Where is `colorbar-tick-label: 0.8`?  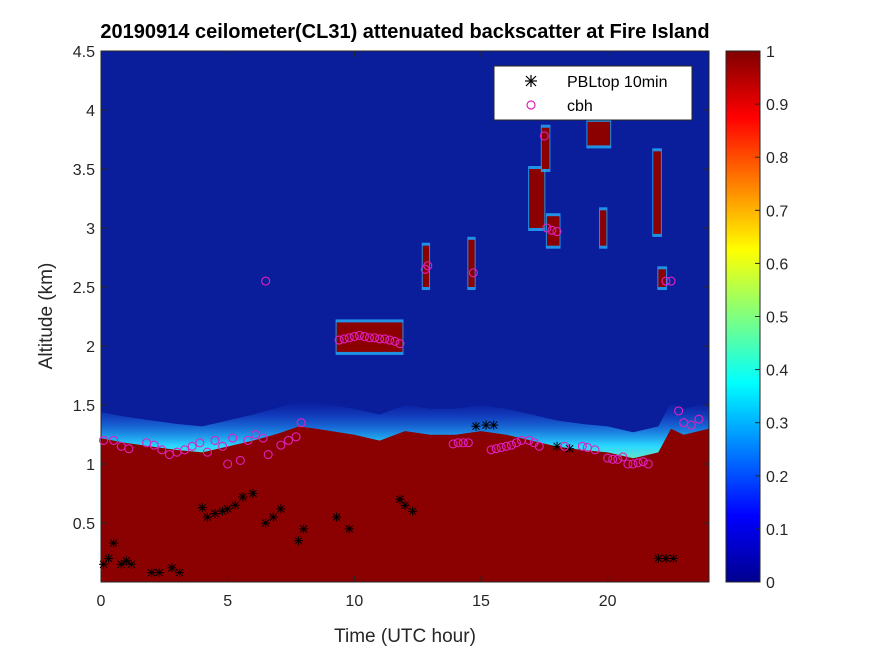
colorbar-tick-label: 0.8 is located at coordinates (777, 158).